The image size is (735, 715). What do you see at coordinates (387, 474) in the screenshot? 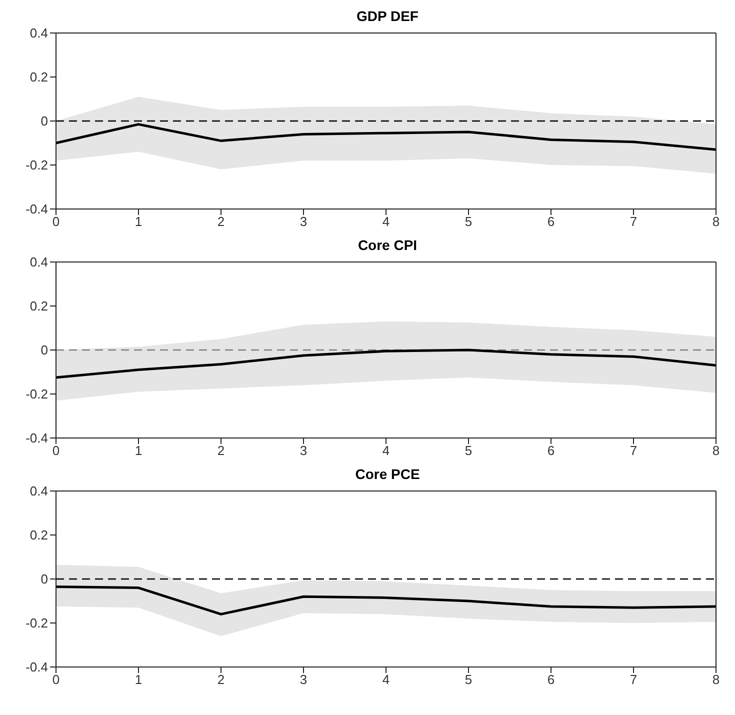
I see `chart-title: Core PCE` at bounding box center [387, 474].